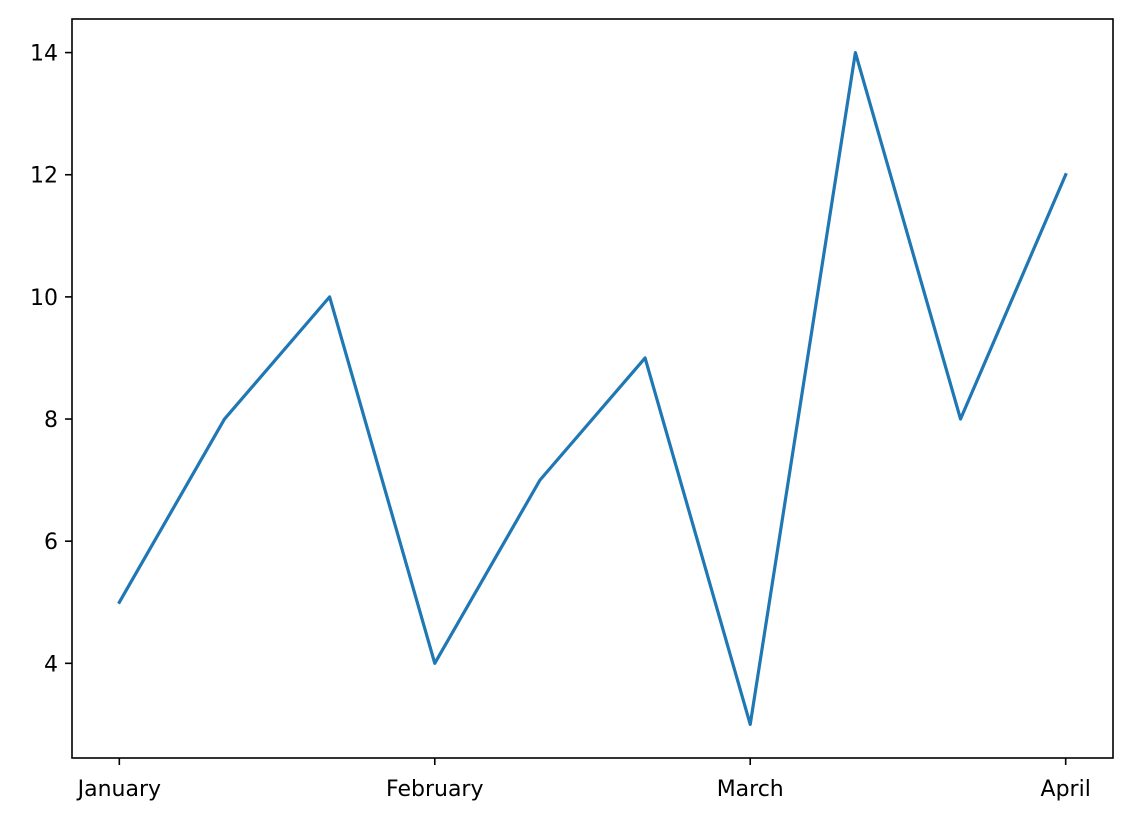  What do you see at coordinates (118, 789) in the screenshot?
I see `x-tick-label: January` at bounding box center [118, 789].